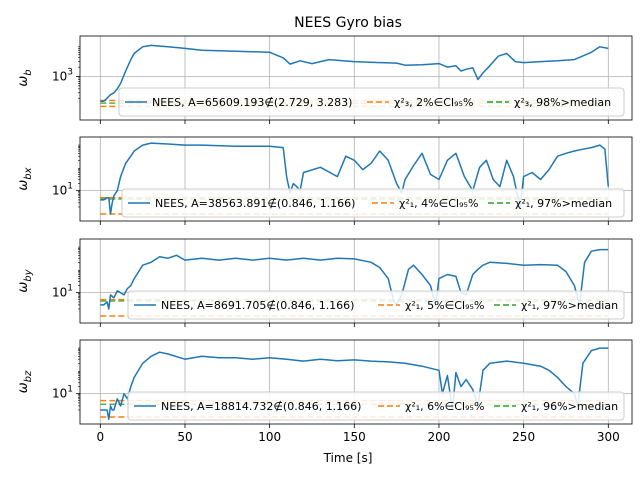 This screenshot has width=640, height=480. Describe the element at coordinates (444, 305) in the screenshot. I see `legend-label-ci: χ²₁, 5%∈CI₉₅%` at that location.